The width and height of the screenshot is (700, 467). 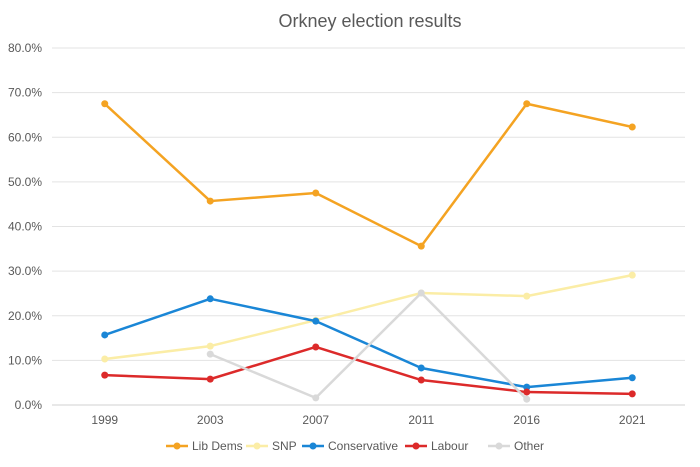 I want to click on legend-item: Other, so click(x=516, y=446).